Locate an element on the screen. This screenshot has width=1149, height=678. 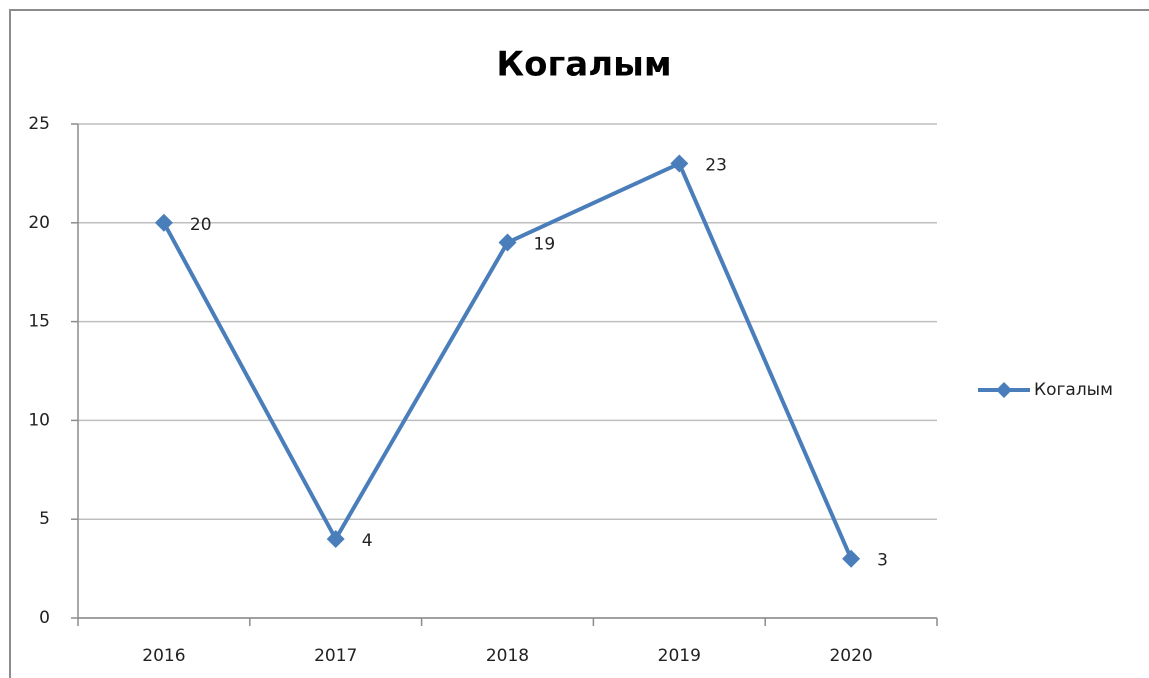
data-label: 23 is located at coordinates (716, 166).